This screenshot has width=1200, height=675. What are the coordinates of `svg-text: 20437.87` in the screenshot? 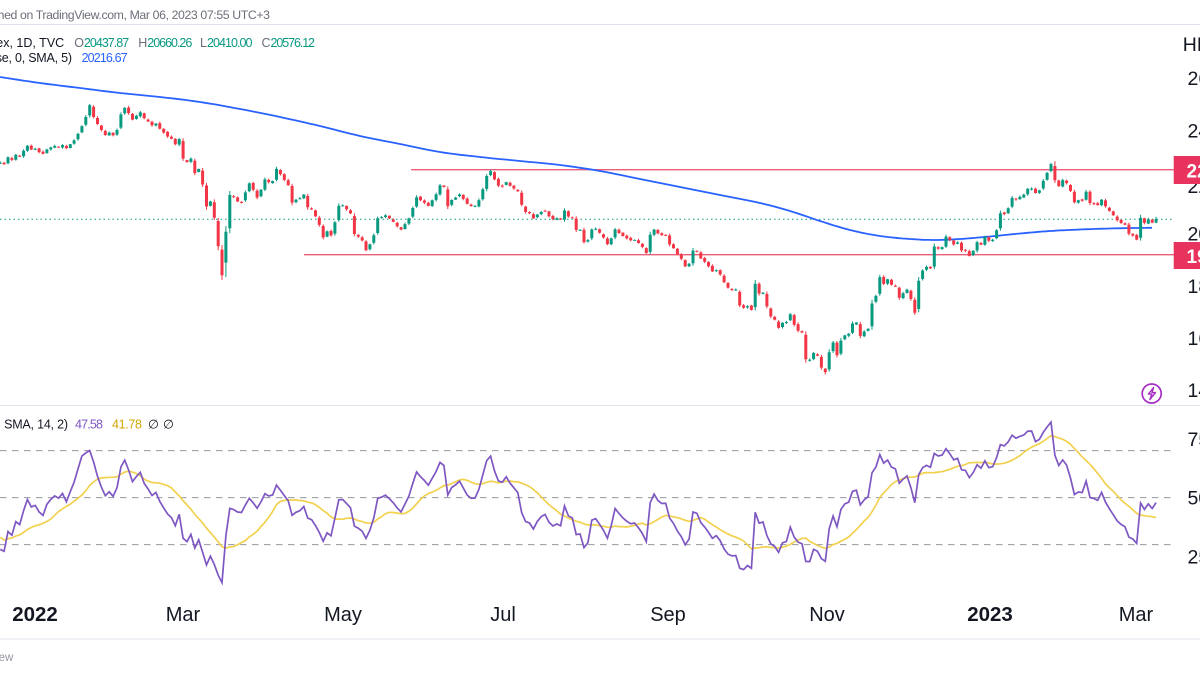 It's located at (106, 43).